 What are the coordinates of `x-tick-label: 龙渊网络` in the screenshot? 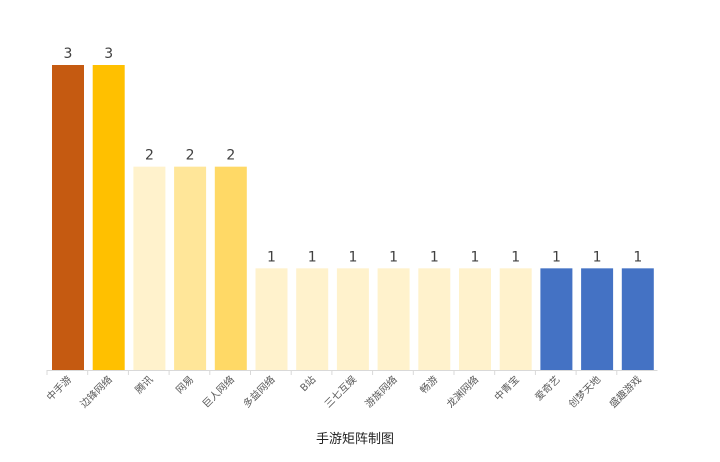 It's located at (462, 391).